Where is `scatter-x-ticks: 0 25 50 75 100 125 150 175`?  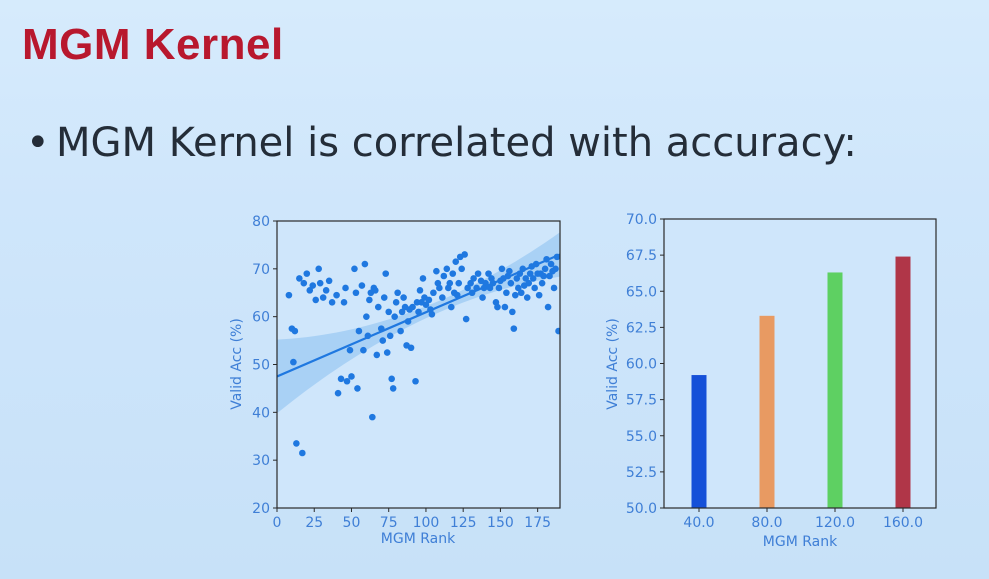 scatter-x-ticks: 0 25 50 75 100 125 150 175 is located at coordinates (412, 519).